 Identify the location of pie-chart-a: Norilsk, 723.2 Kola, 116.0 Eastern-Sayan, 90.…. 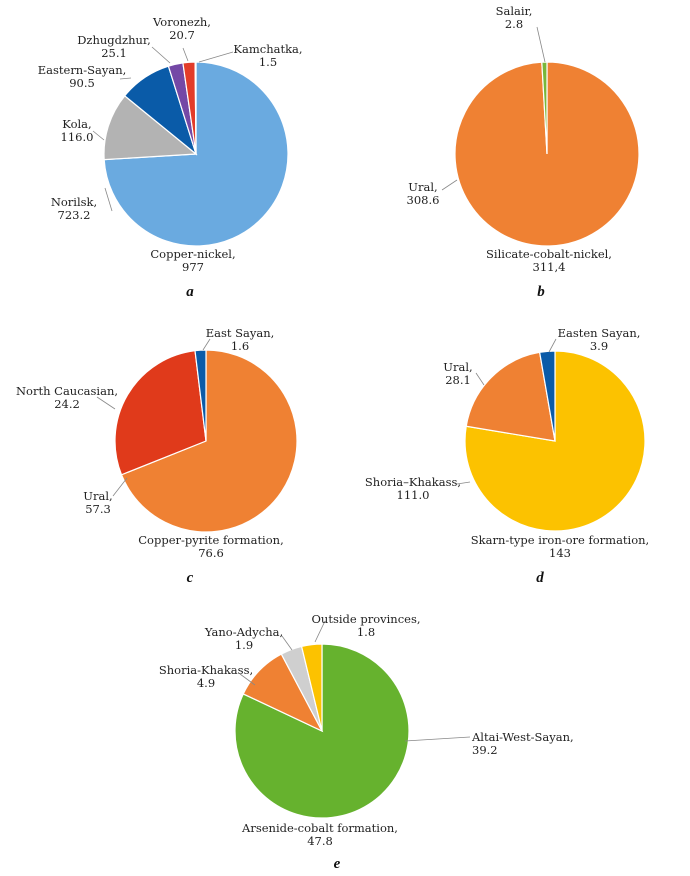
(170, 157).